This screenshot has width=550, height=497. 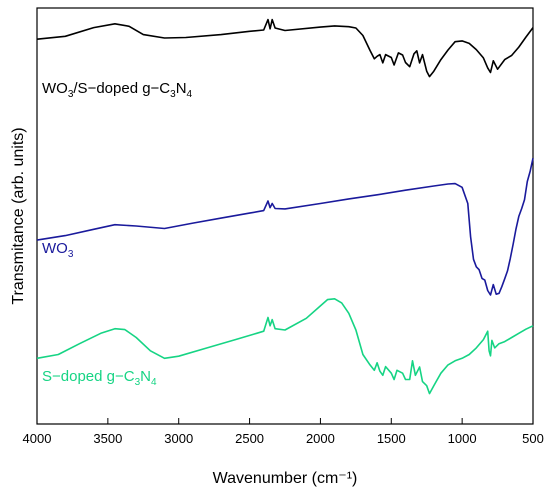 I want to click on x-tick-label: 1500, so click(x=391, y=438).